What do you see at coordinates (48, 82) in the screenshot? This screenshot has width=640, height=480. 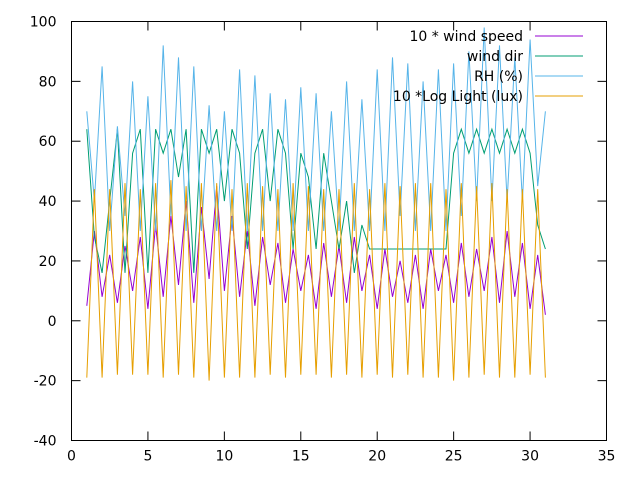 I see `y-tick-label: 80` at bounding box center [48, 82].